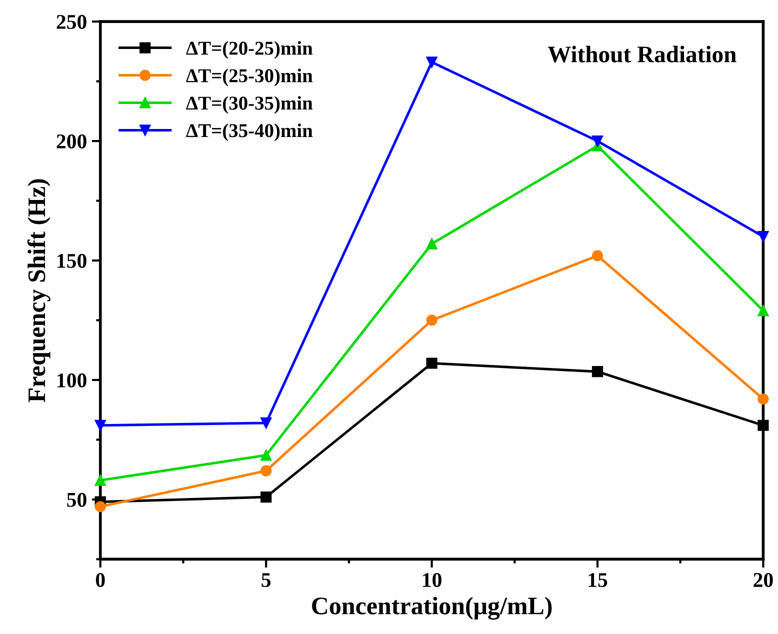 This screenshot has height=634, width=778. I want to click on x-tick-label: 15, so click(598, 580).